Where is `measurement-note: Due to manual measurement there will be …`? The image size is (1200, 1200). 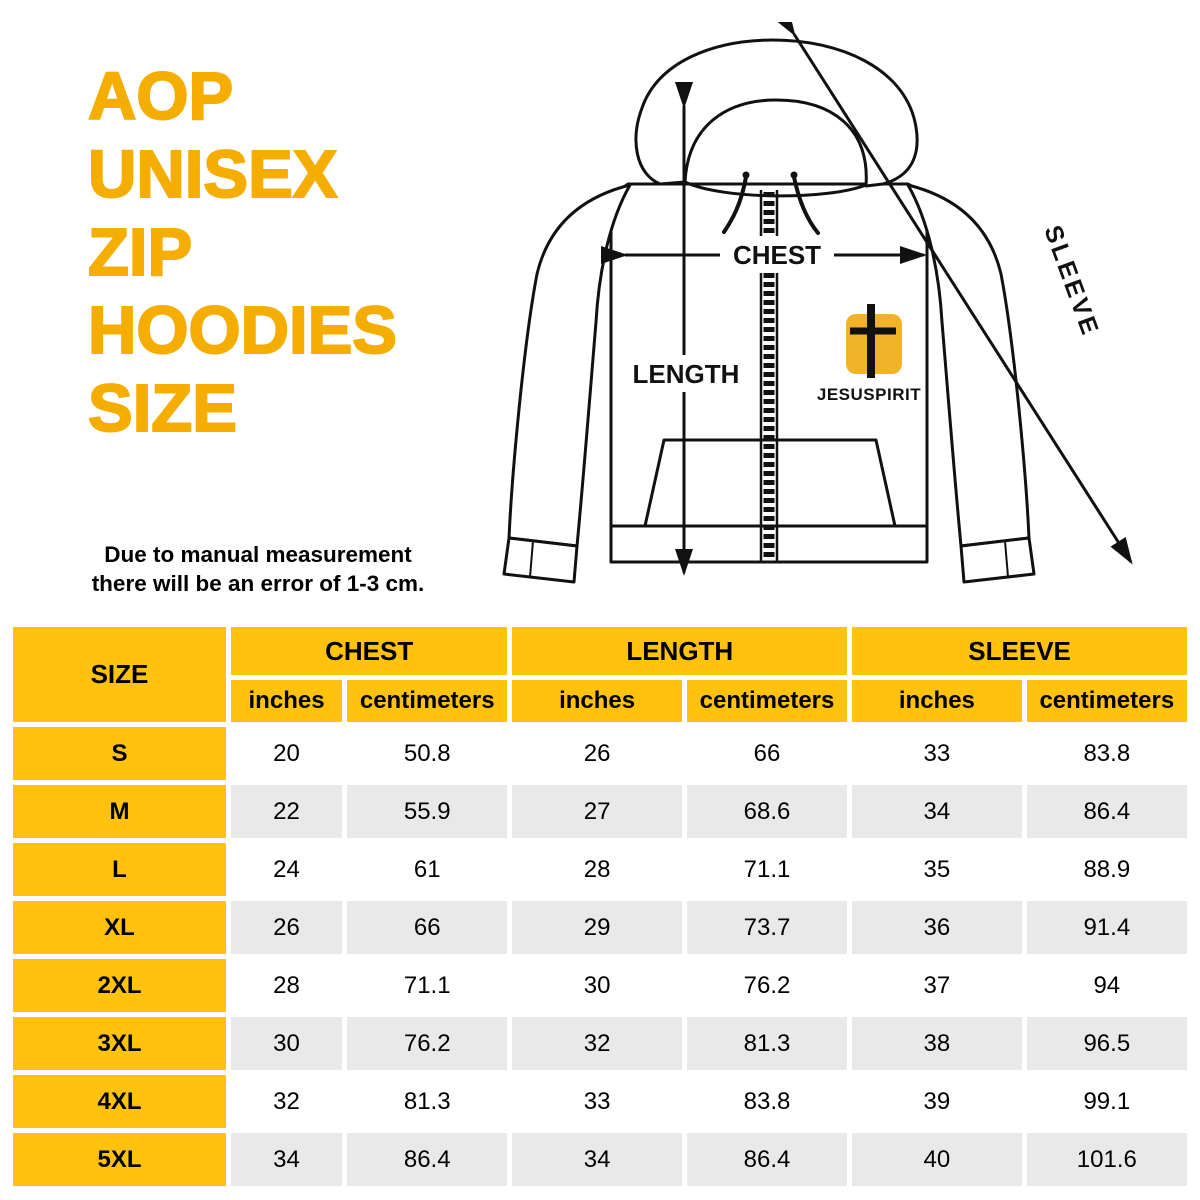
measurement-note: Due to manual measurement there will be … is located at coordinates (258, 569).